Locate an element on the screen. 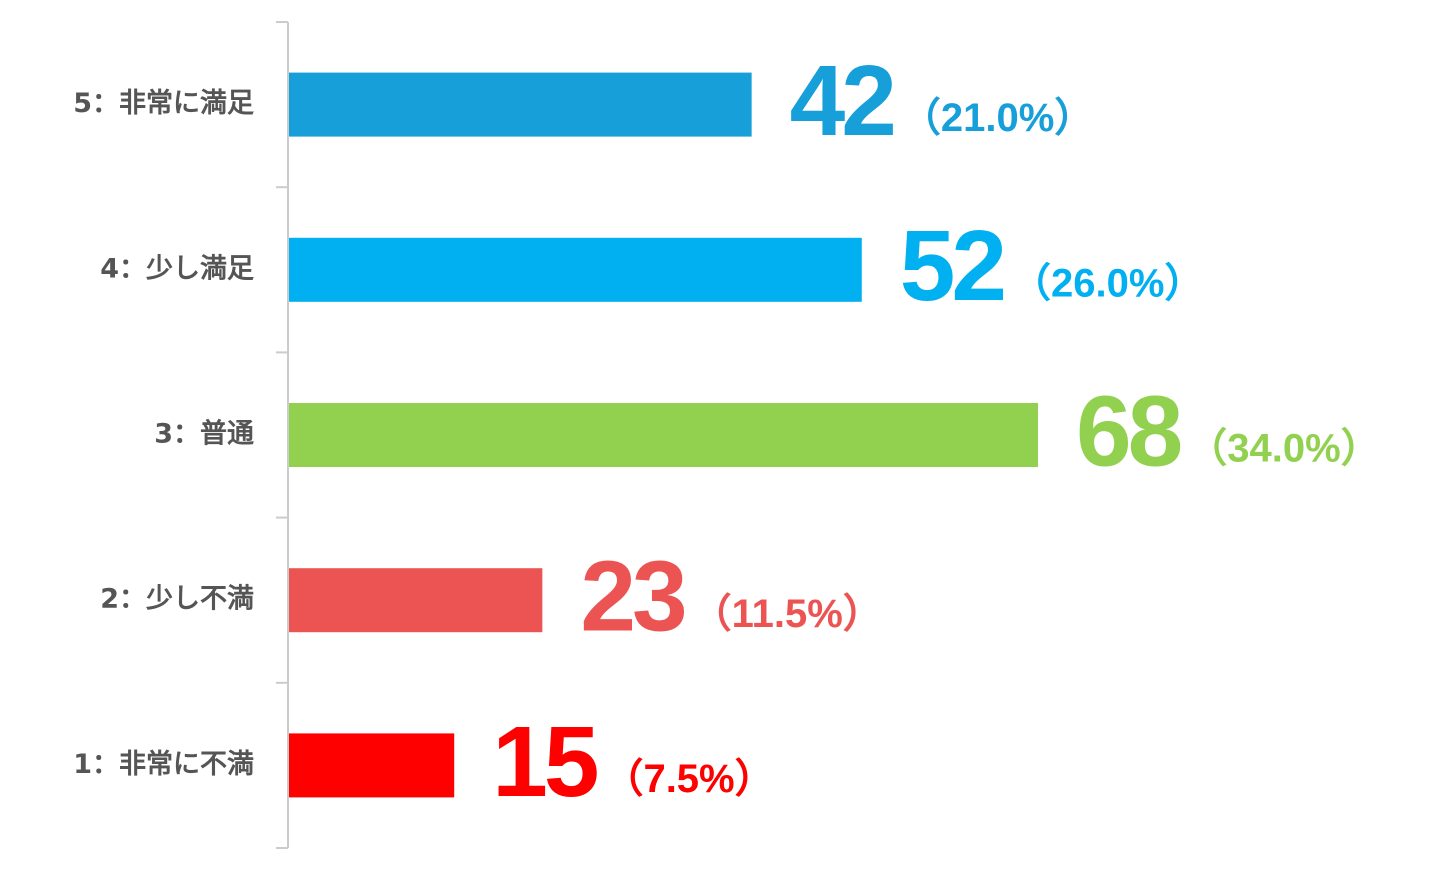 Image resolution: width=1442 pixels, height=876 pixels. category-label: 5：非常に満足 is located at coordinates (163, 103).